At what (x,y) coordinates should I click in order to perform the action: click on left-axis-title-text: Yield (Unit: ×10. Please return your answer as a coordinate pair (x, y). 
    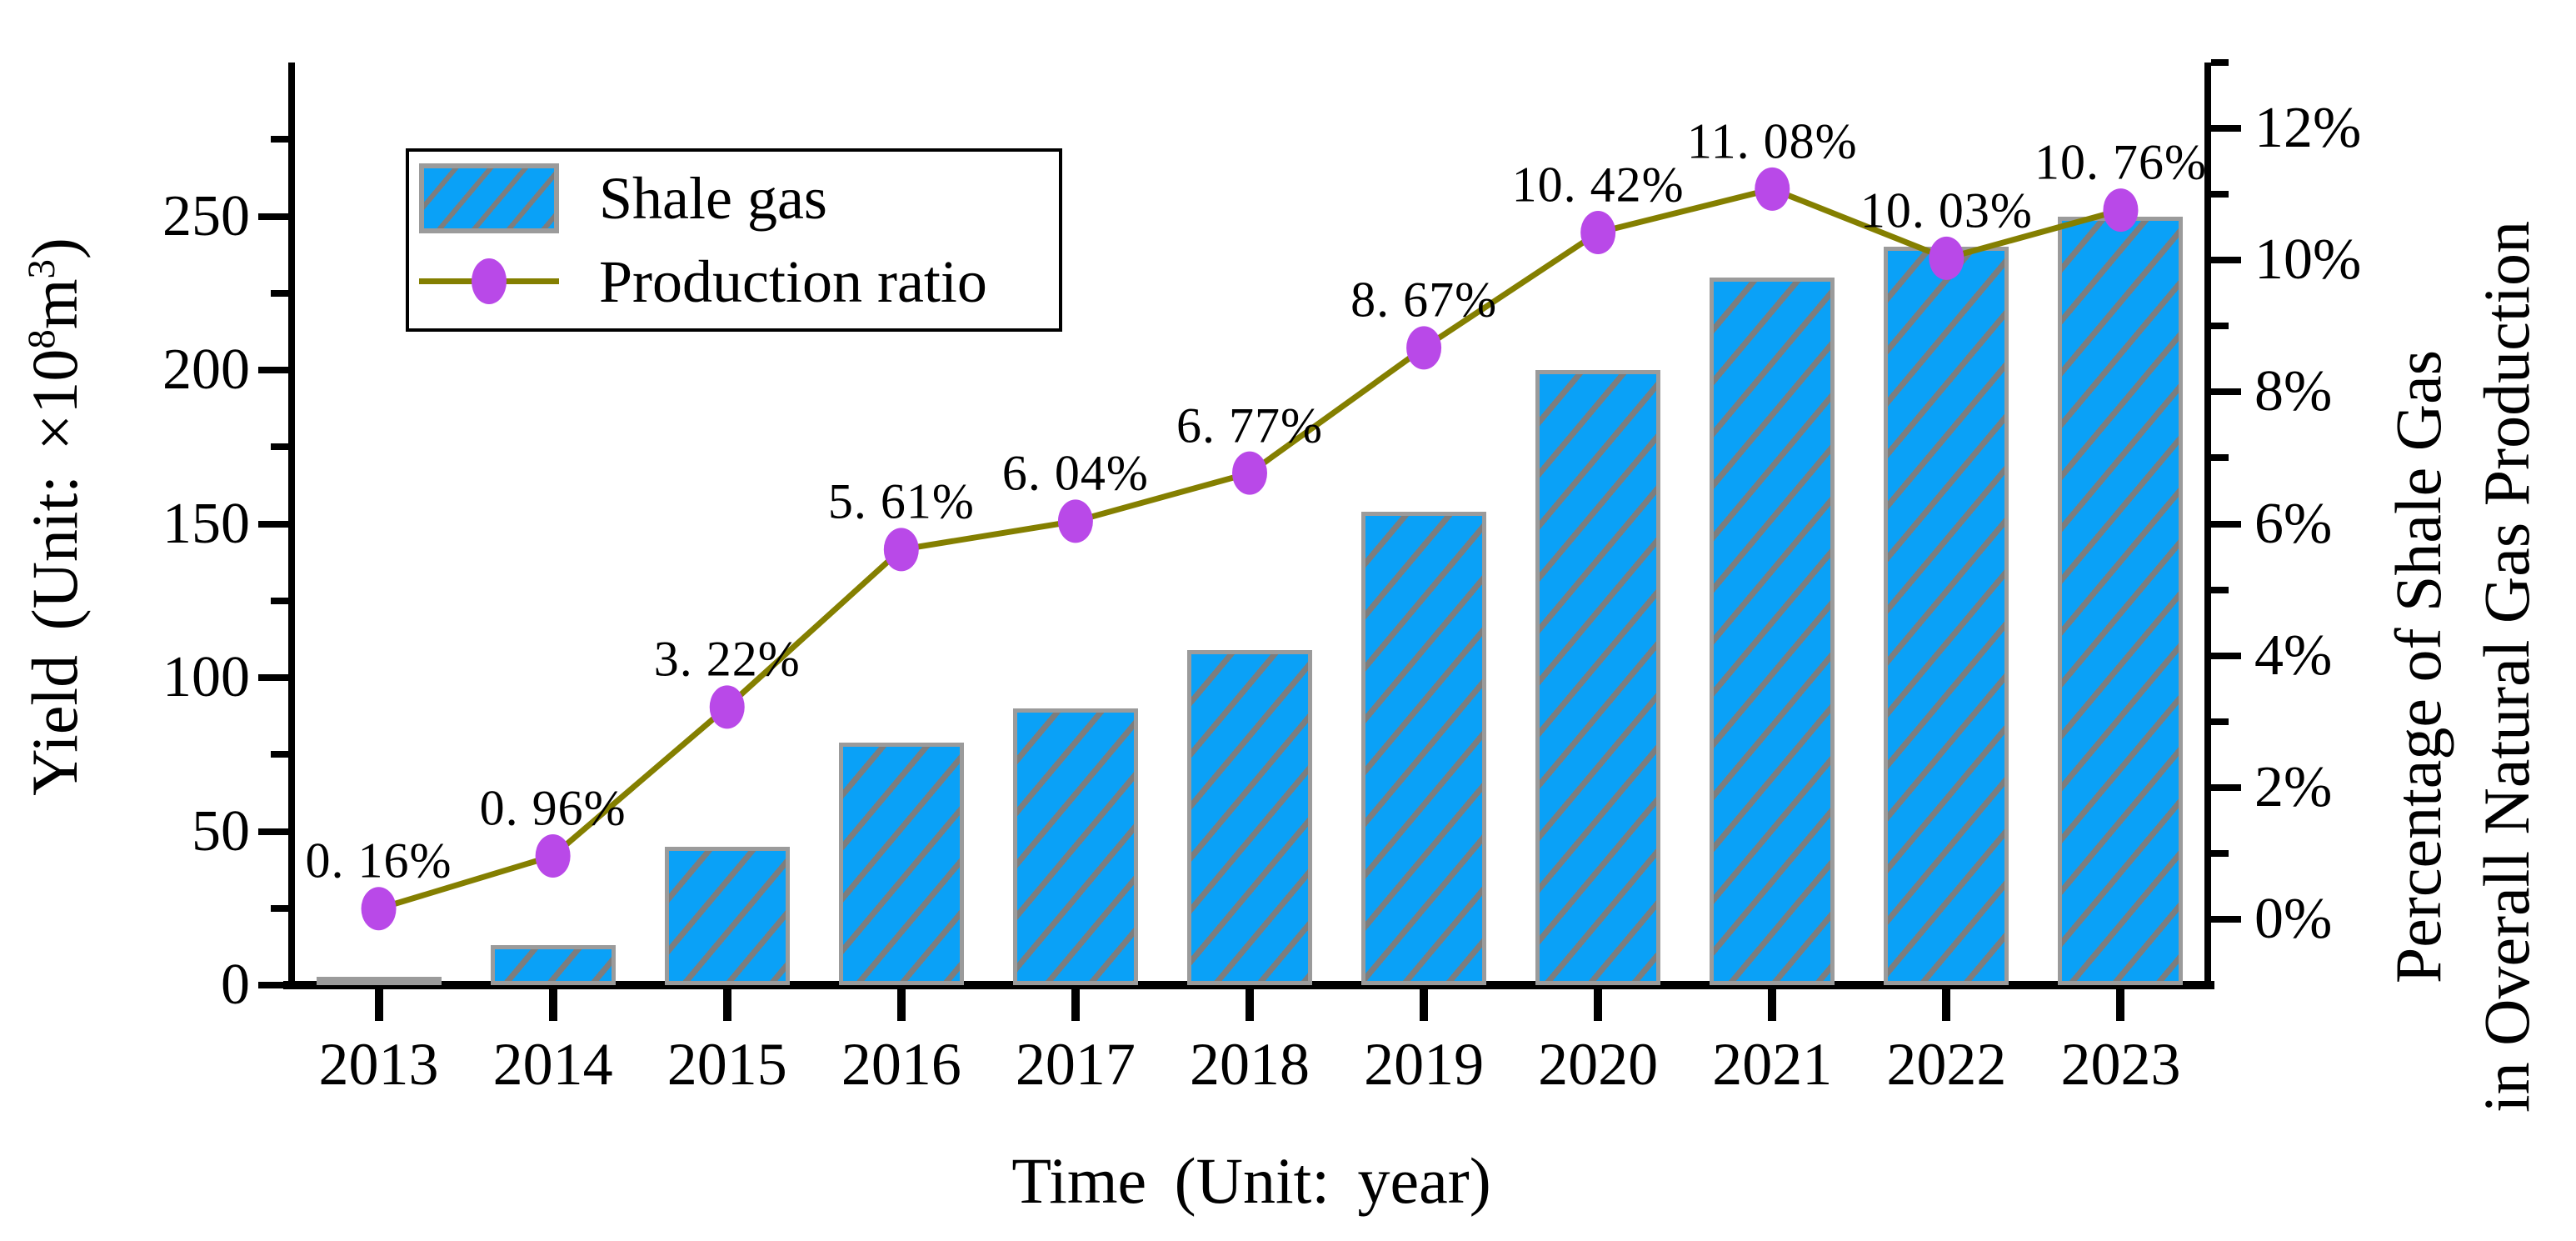
    Looking at the image, I should click on (54, 572).